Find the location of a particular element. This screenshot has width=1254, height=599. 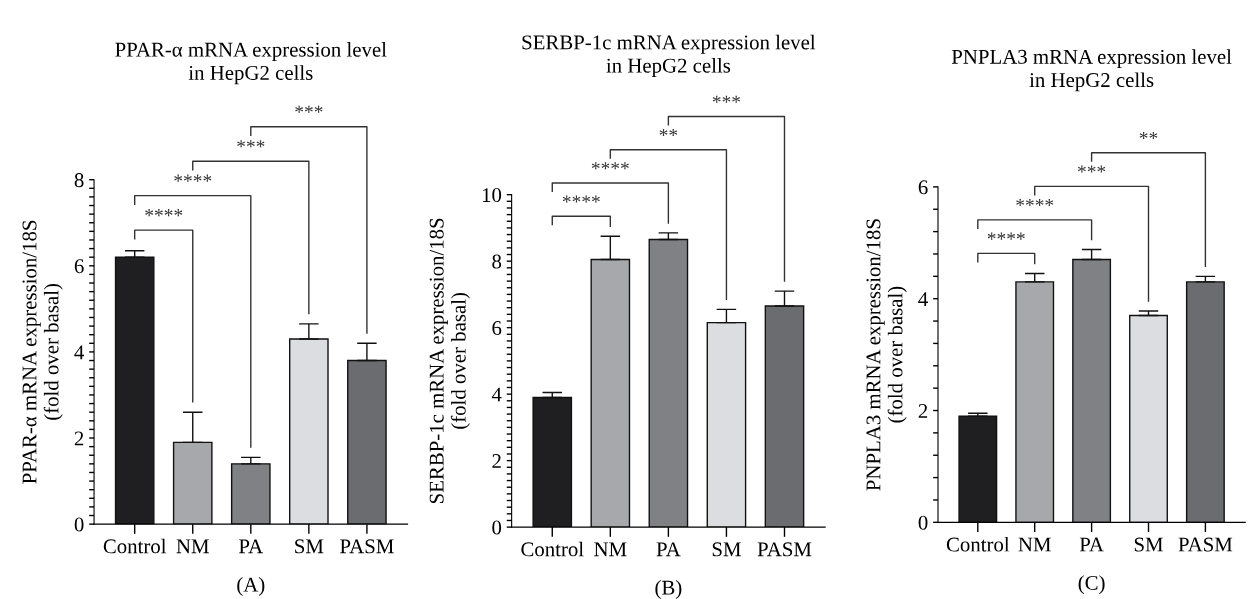

y-tick-label: 10 is located at coordinates (492, 195).